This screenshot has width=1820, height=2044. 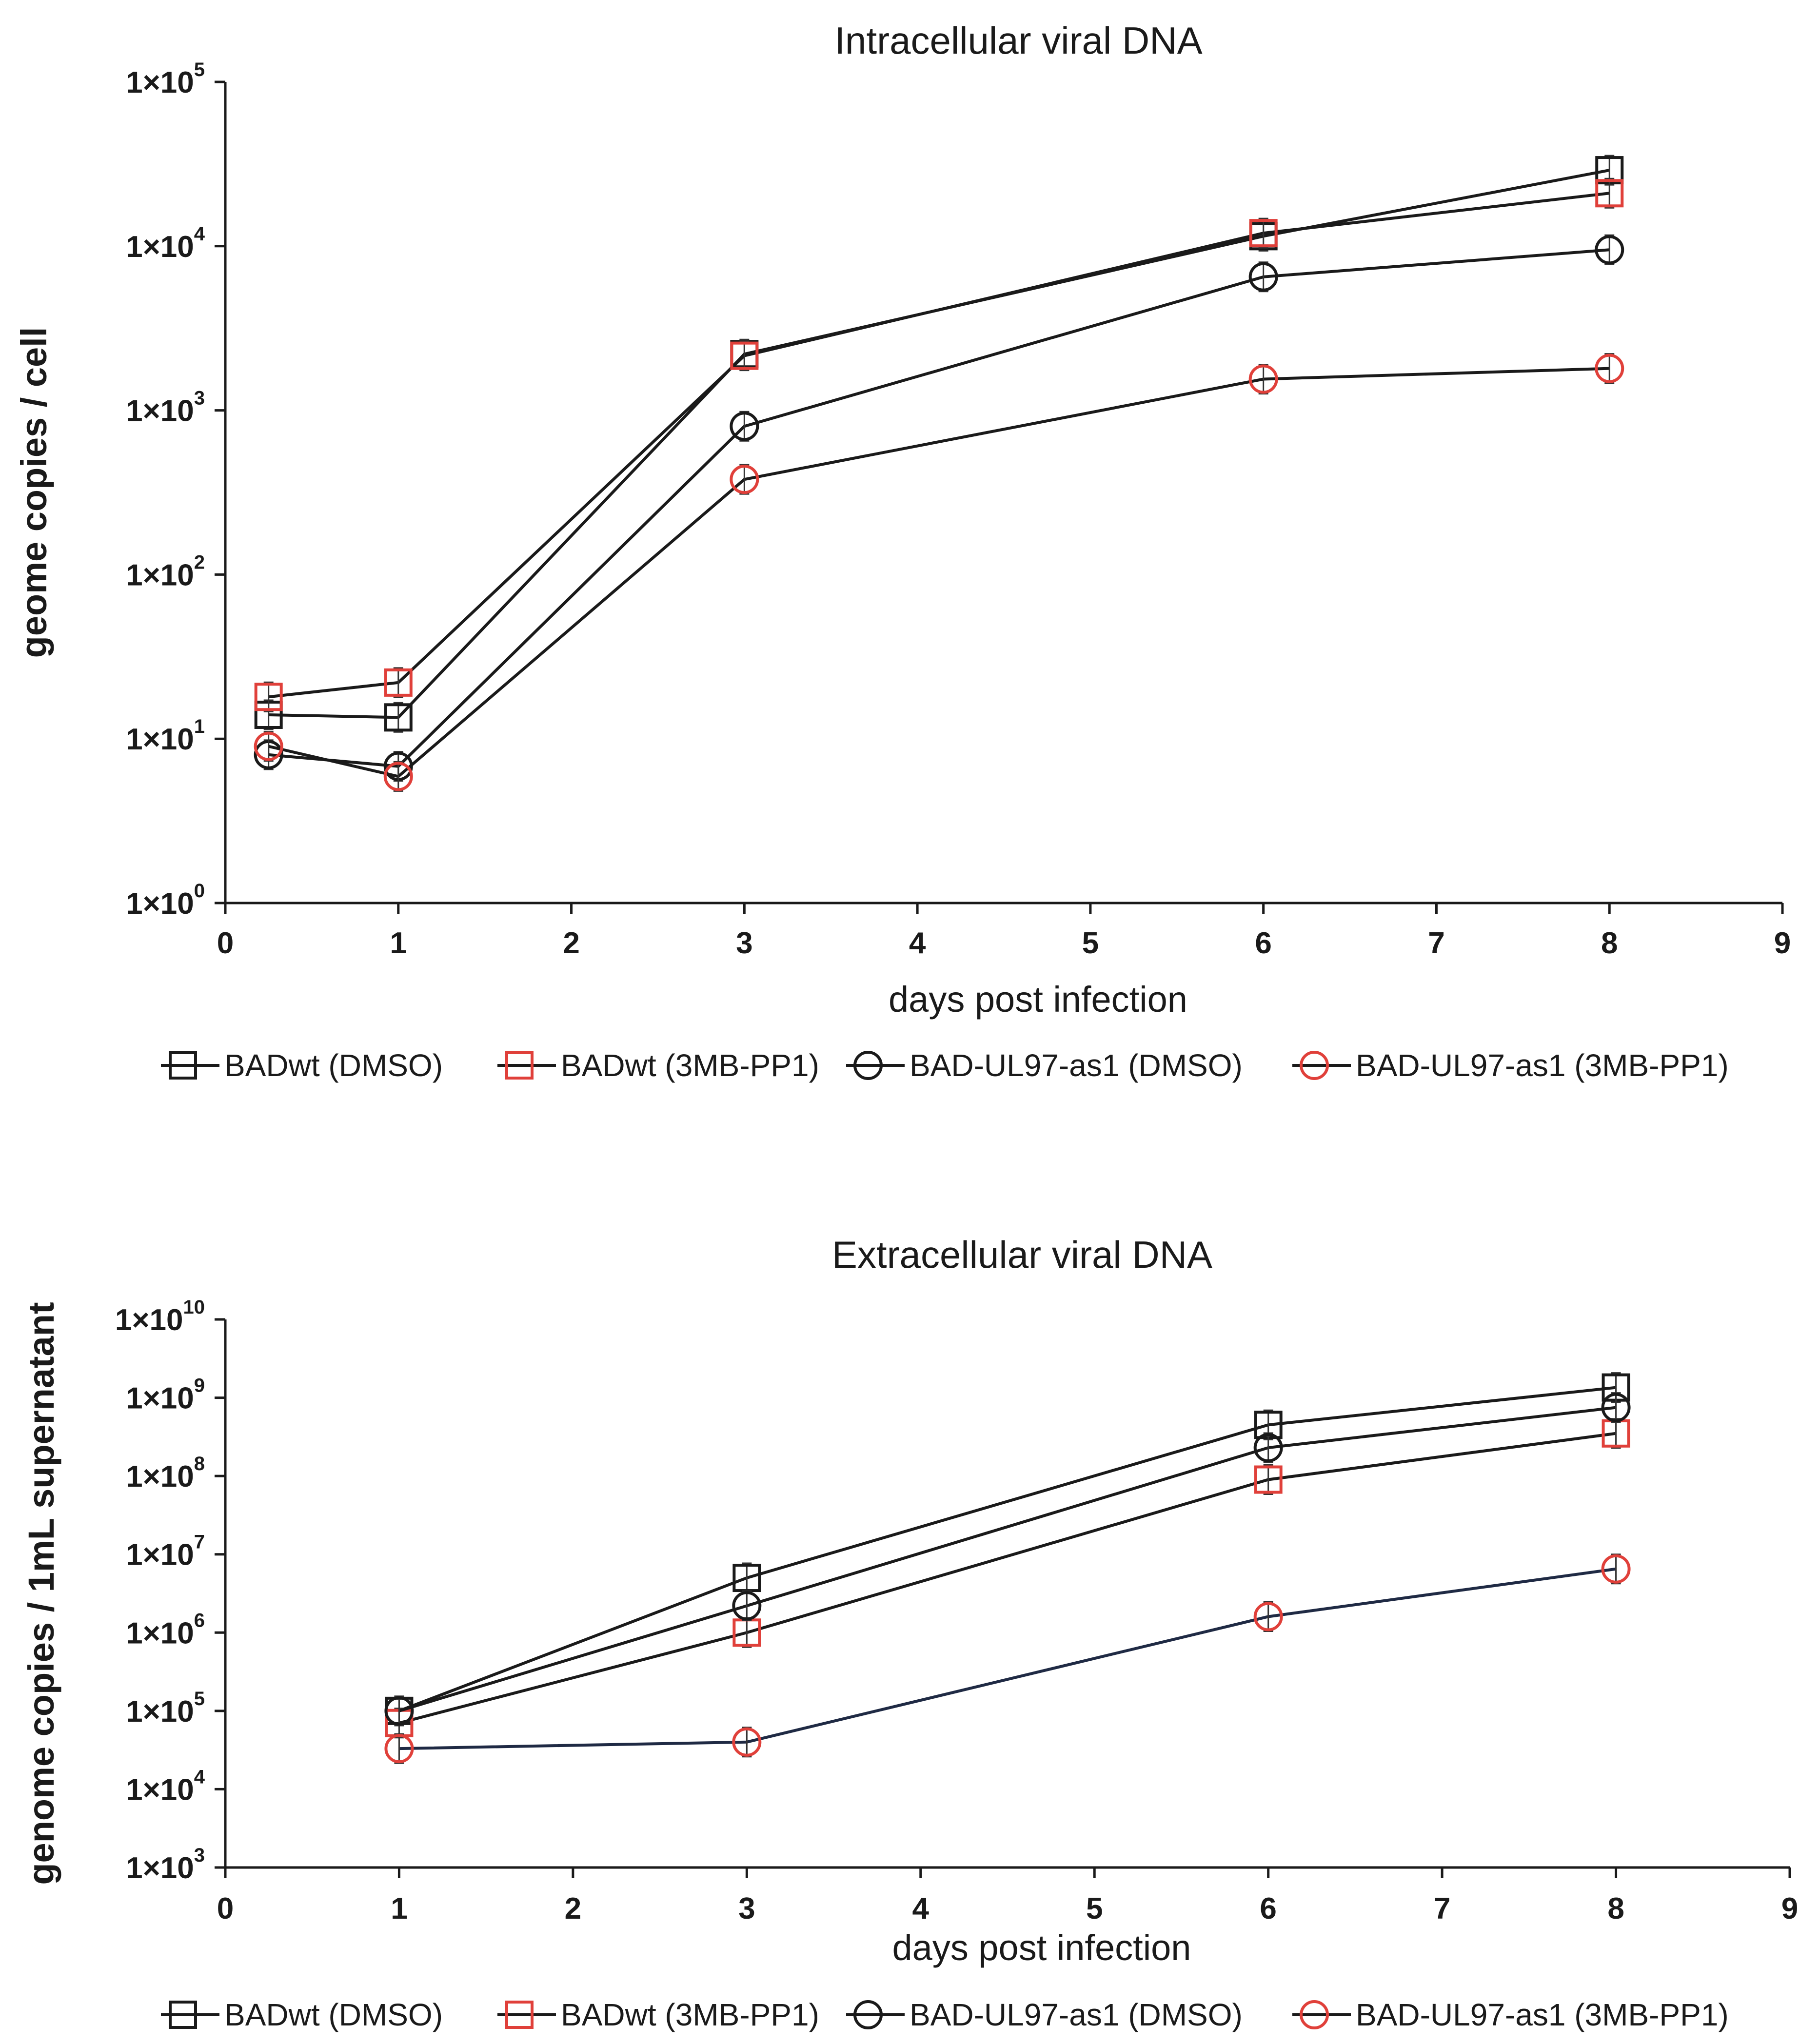 I want to click on chart-title: Intracellular viral DNA, so click(x=1018, y=40).